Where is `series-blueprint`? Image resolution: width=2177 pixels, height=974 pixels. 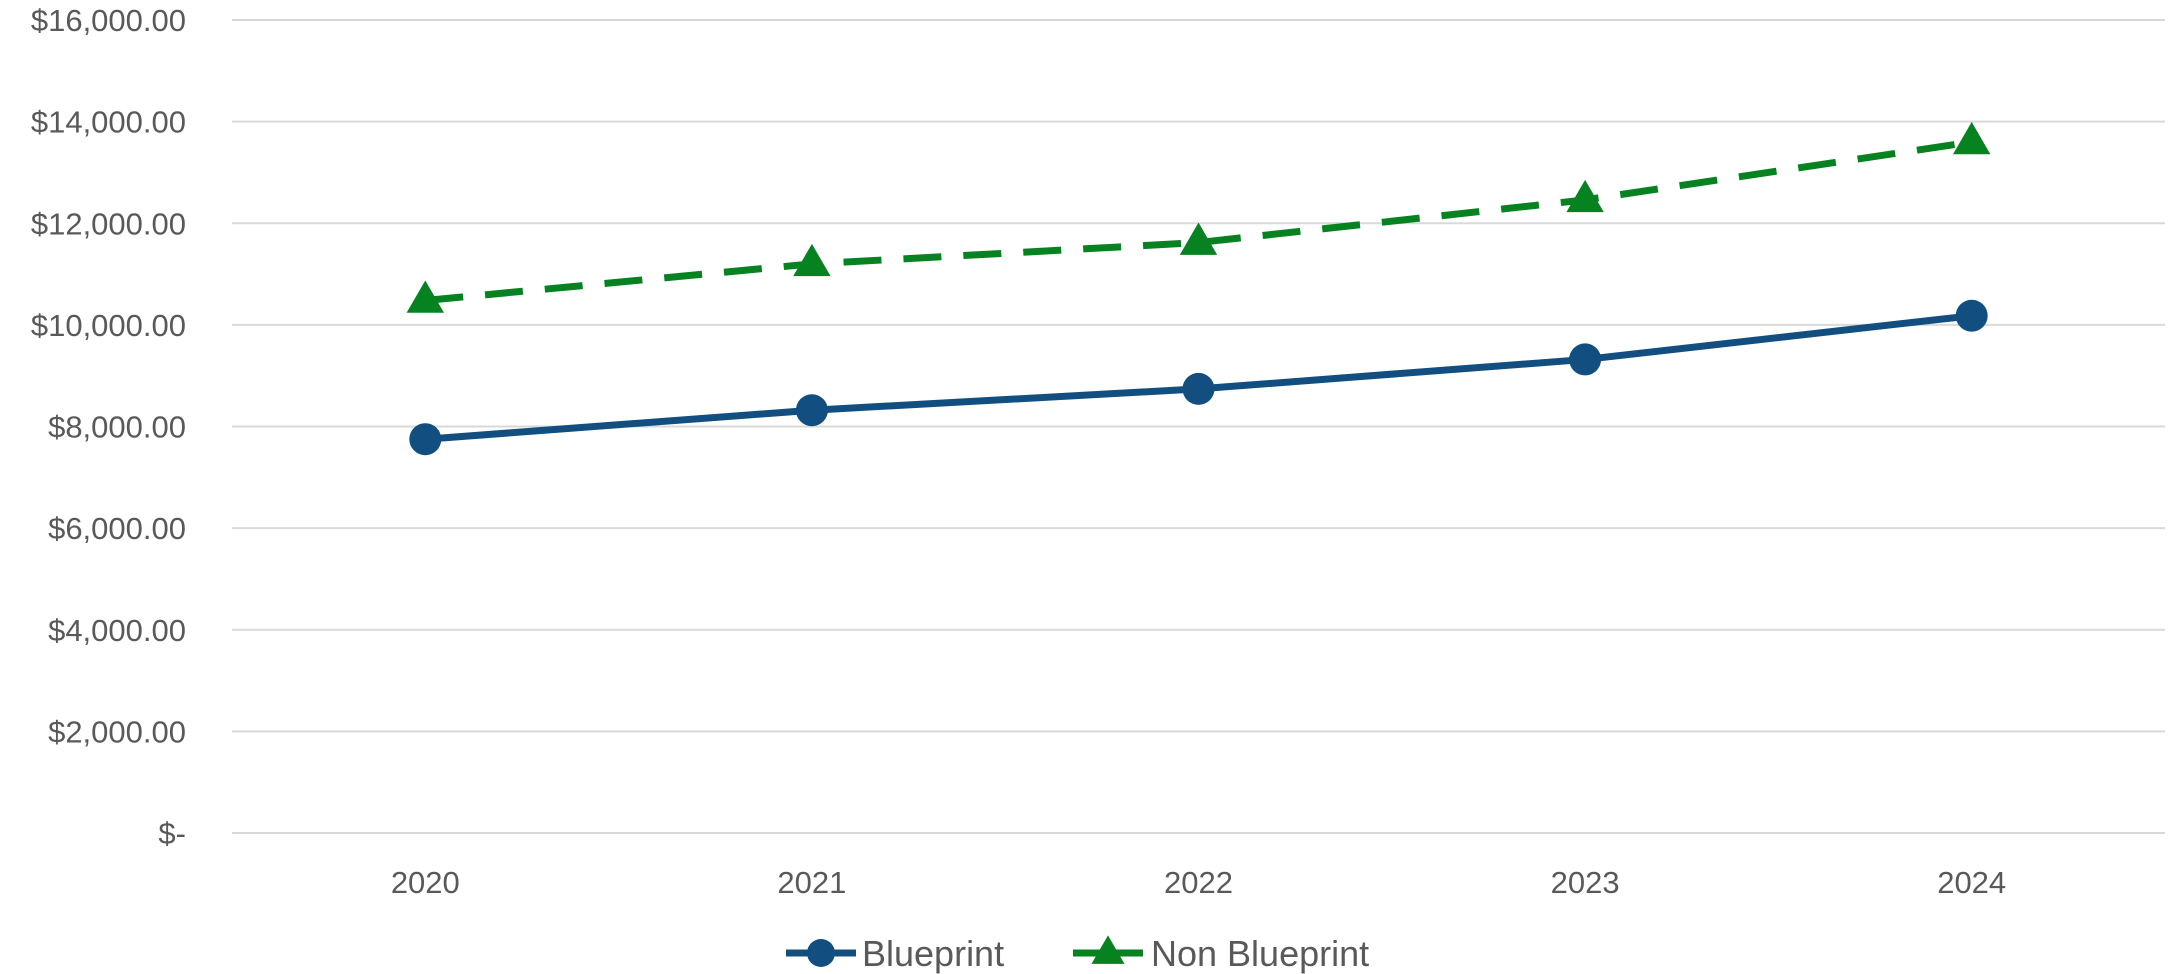
series-blueprint is located at coordinates (1198, 377).